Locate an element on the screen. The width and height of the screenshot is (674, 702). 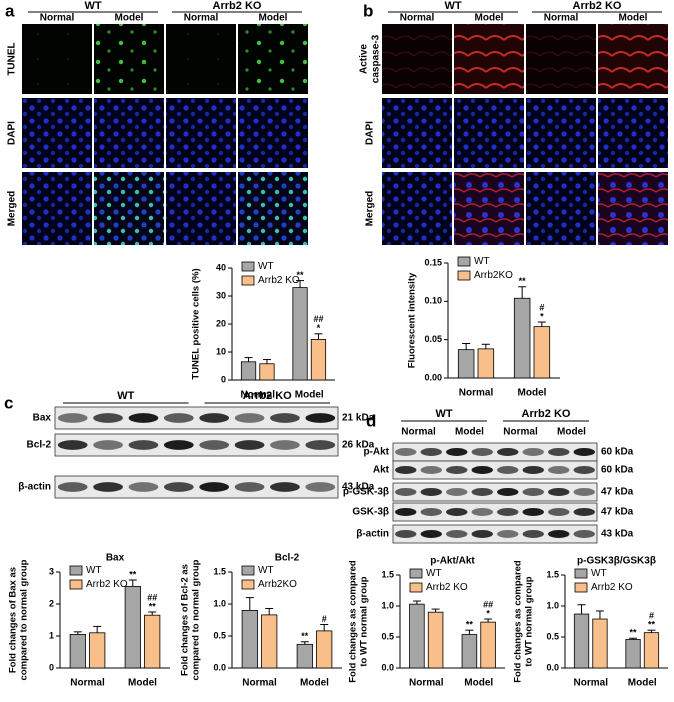
y-tick-label: 0.5 is located at coordinates (552, 636).